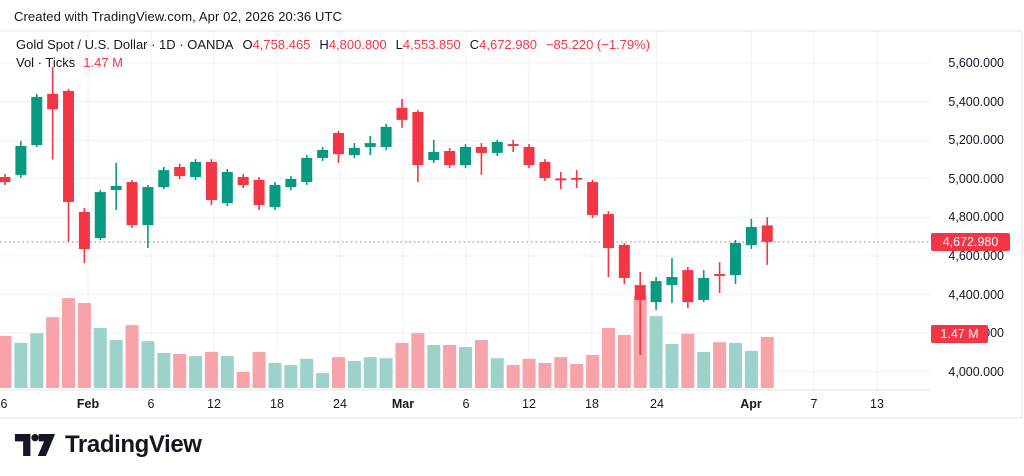 The height and width of the screenshot is (476, 1024). What do you see at coordinates (503, 44) in the screenshot?
I see `ohlc-close: C4,672.980` at bounding box center [503, 44].